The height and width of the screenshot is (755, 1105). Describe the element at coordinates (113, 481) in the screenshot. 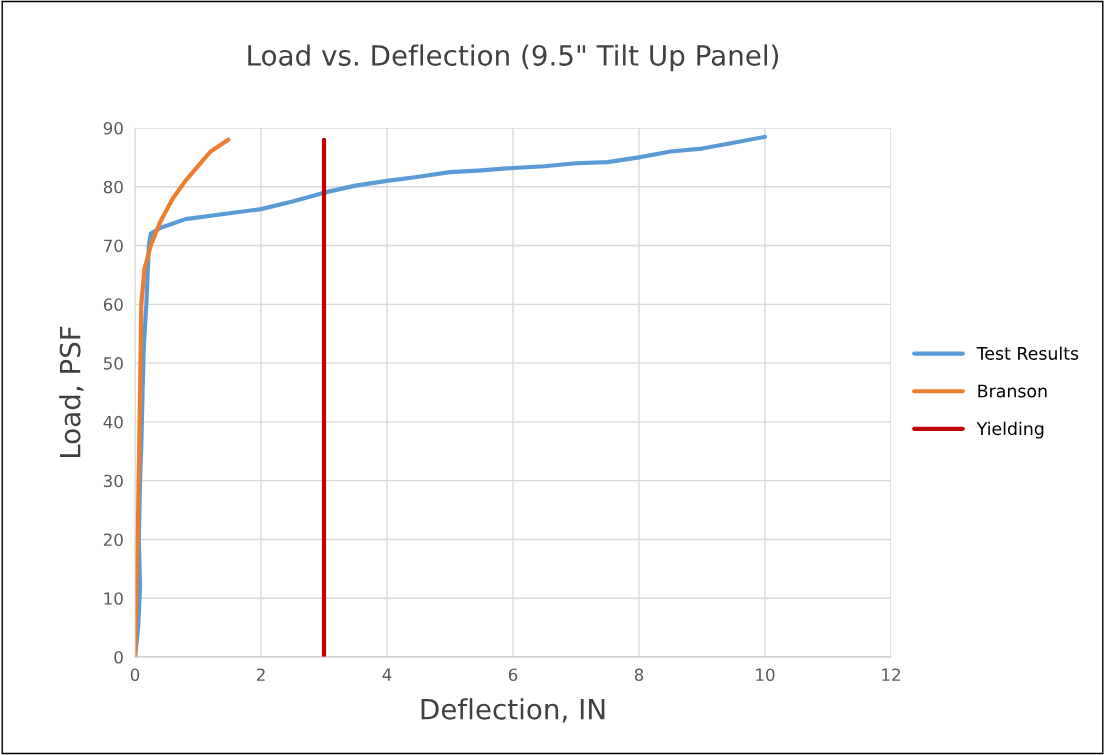

I see `y-tick-label: 30` at that location.